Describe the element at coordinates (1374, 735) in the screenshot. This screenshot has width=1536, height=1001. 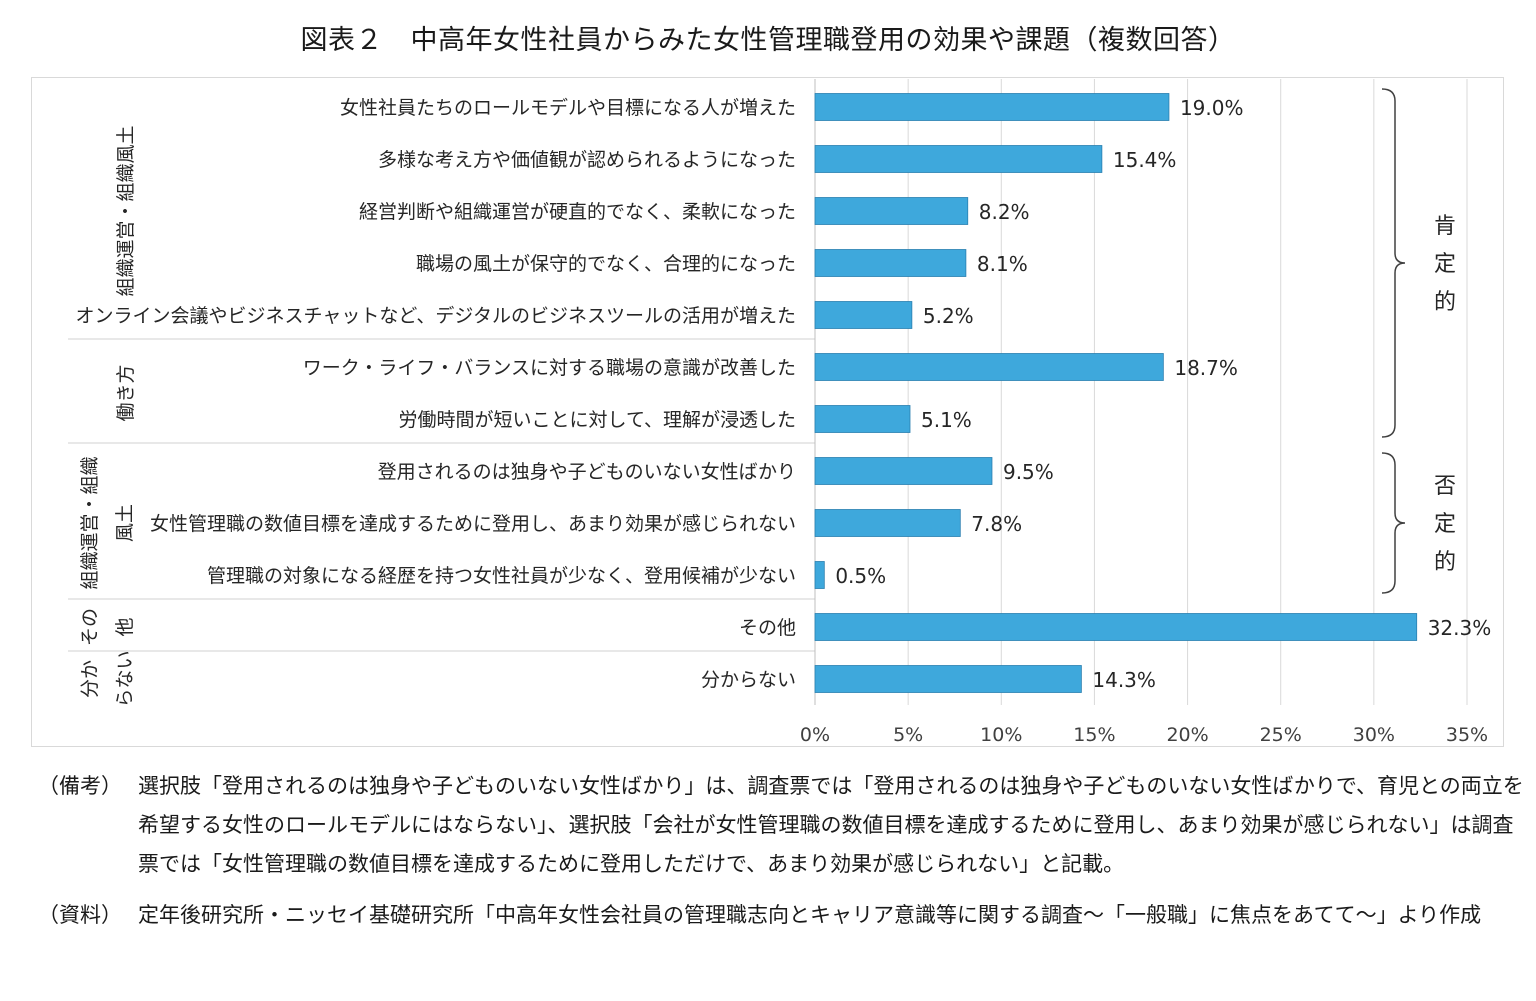
I see `x-tick-label: 30%` at that location.